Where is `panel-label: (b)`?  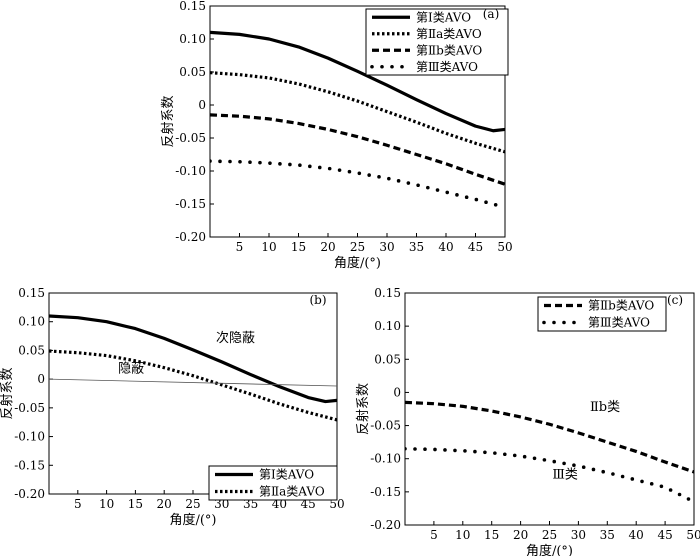
panel-label: (b) is located at coordinates (317, 300).